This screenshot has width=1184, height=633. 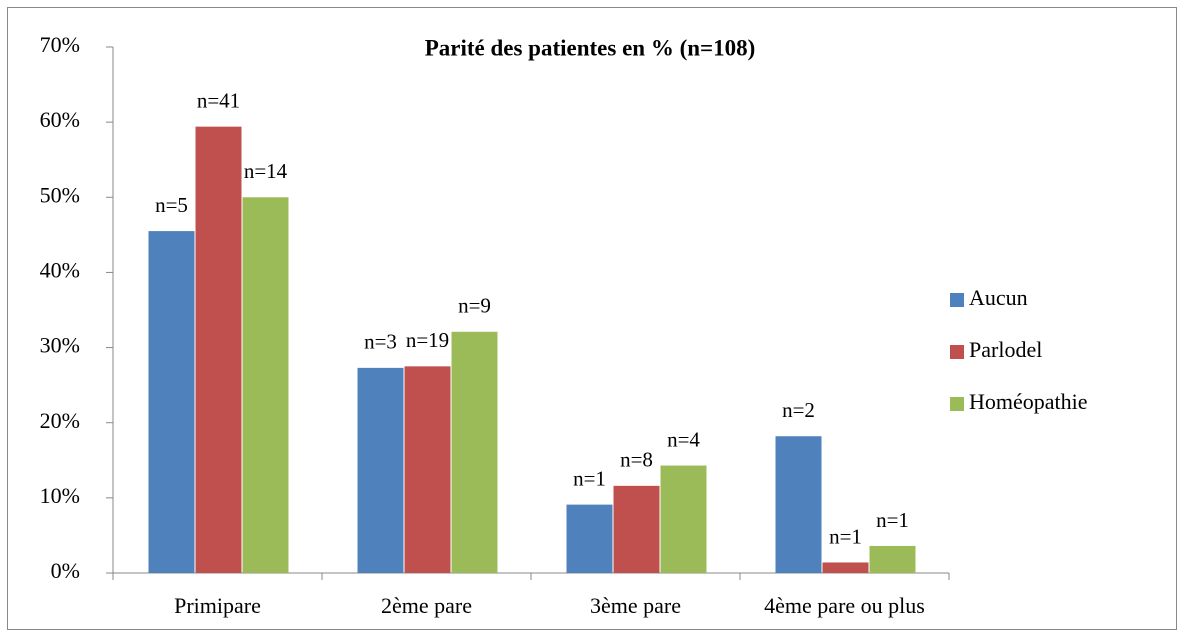 What do you see at coordinates (1005, 349) in the screenshot?
I see `legend-label: Parlodel` at bounding box center [1005, 349].